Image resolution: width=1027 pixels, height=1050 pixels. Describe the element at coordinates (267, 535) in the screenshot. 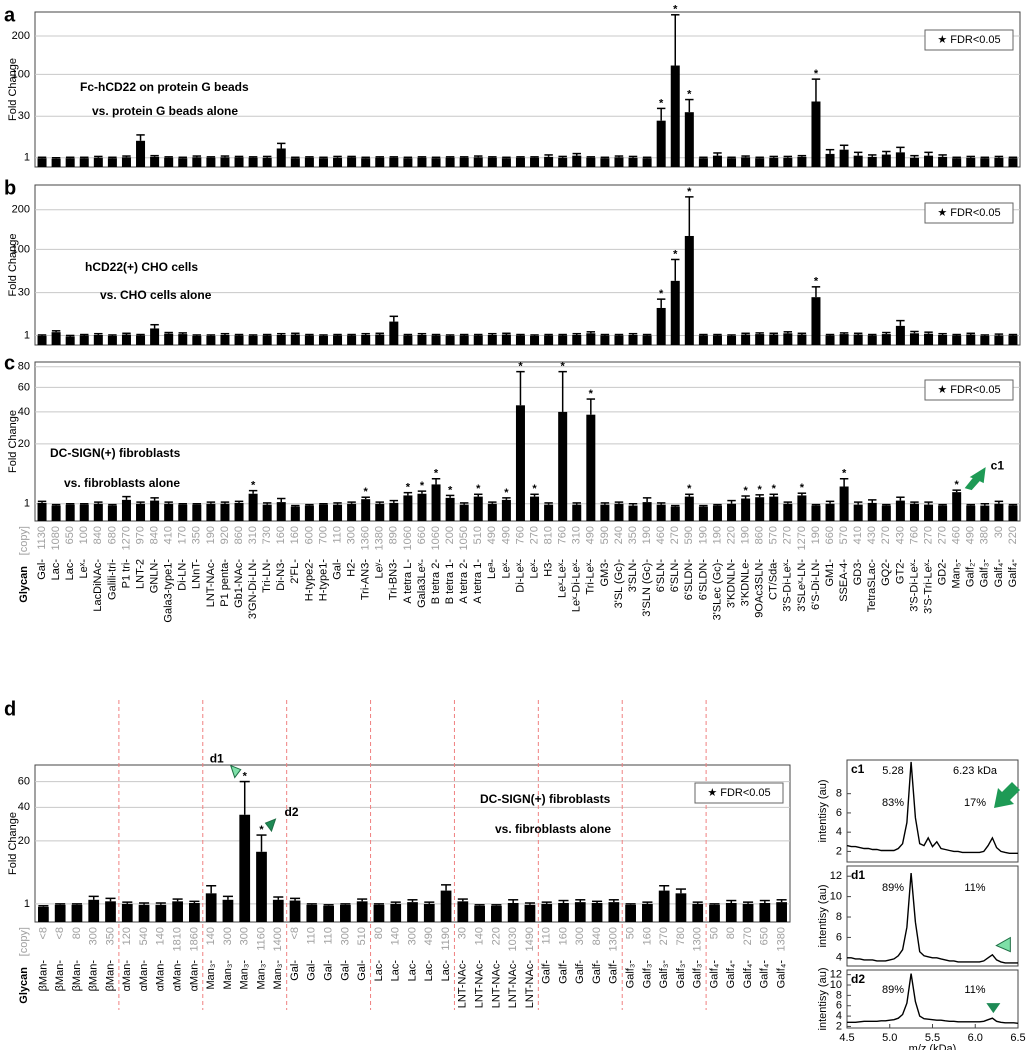

I see `copy-label: 730` at that location.